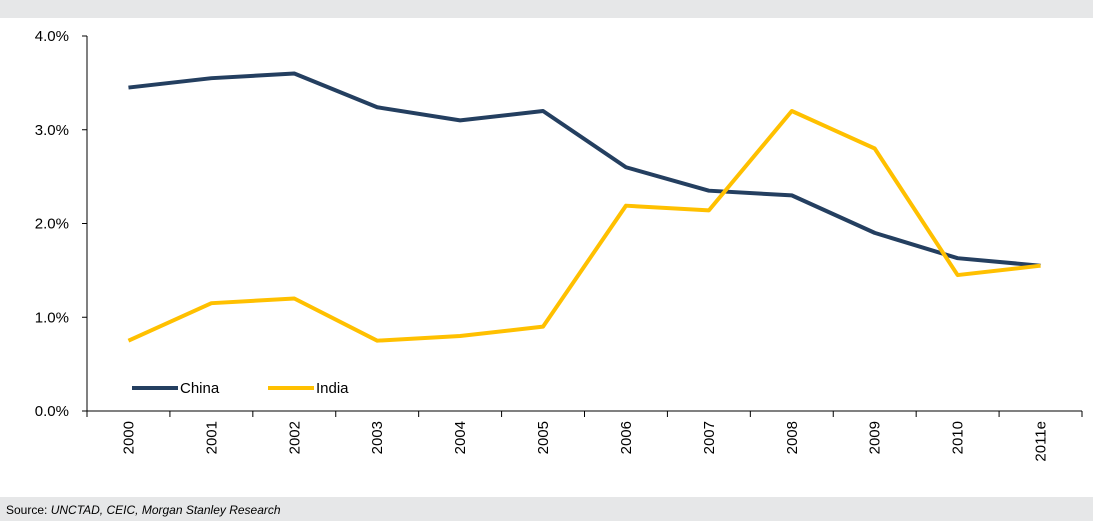  Describe the element at coordinates (128, 437) in the screenshot. I see `x-tick-label: 2000` at that location.